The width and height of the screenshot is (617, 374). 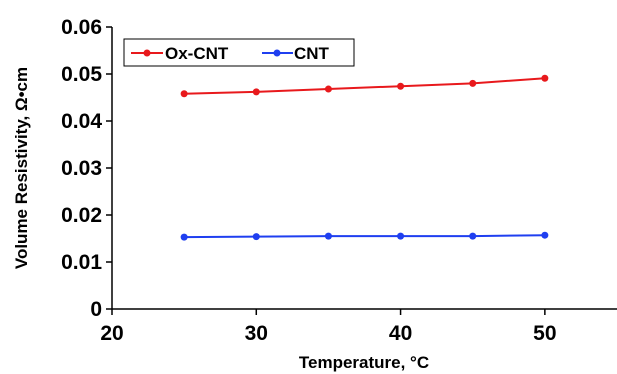 I want to click on x-axis-ticks: 20 30 40 50, so click(x=328, y=327).